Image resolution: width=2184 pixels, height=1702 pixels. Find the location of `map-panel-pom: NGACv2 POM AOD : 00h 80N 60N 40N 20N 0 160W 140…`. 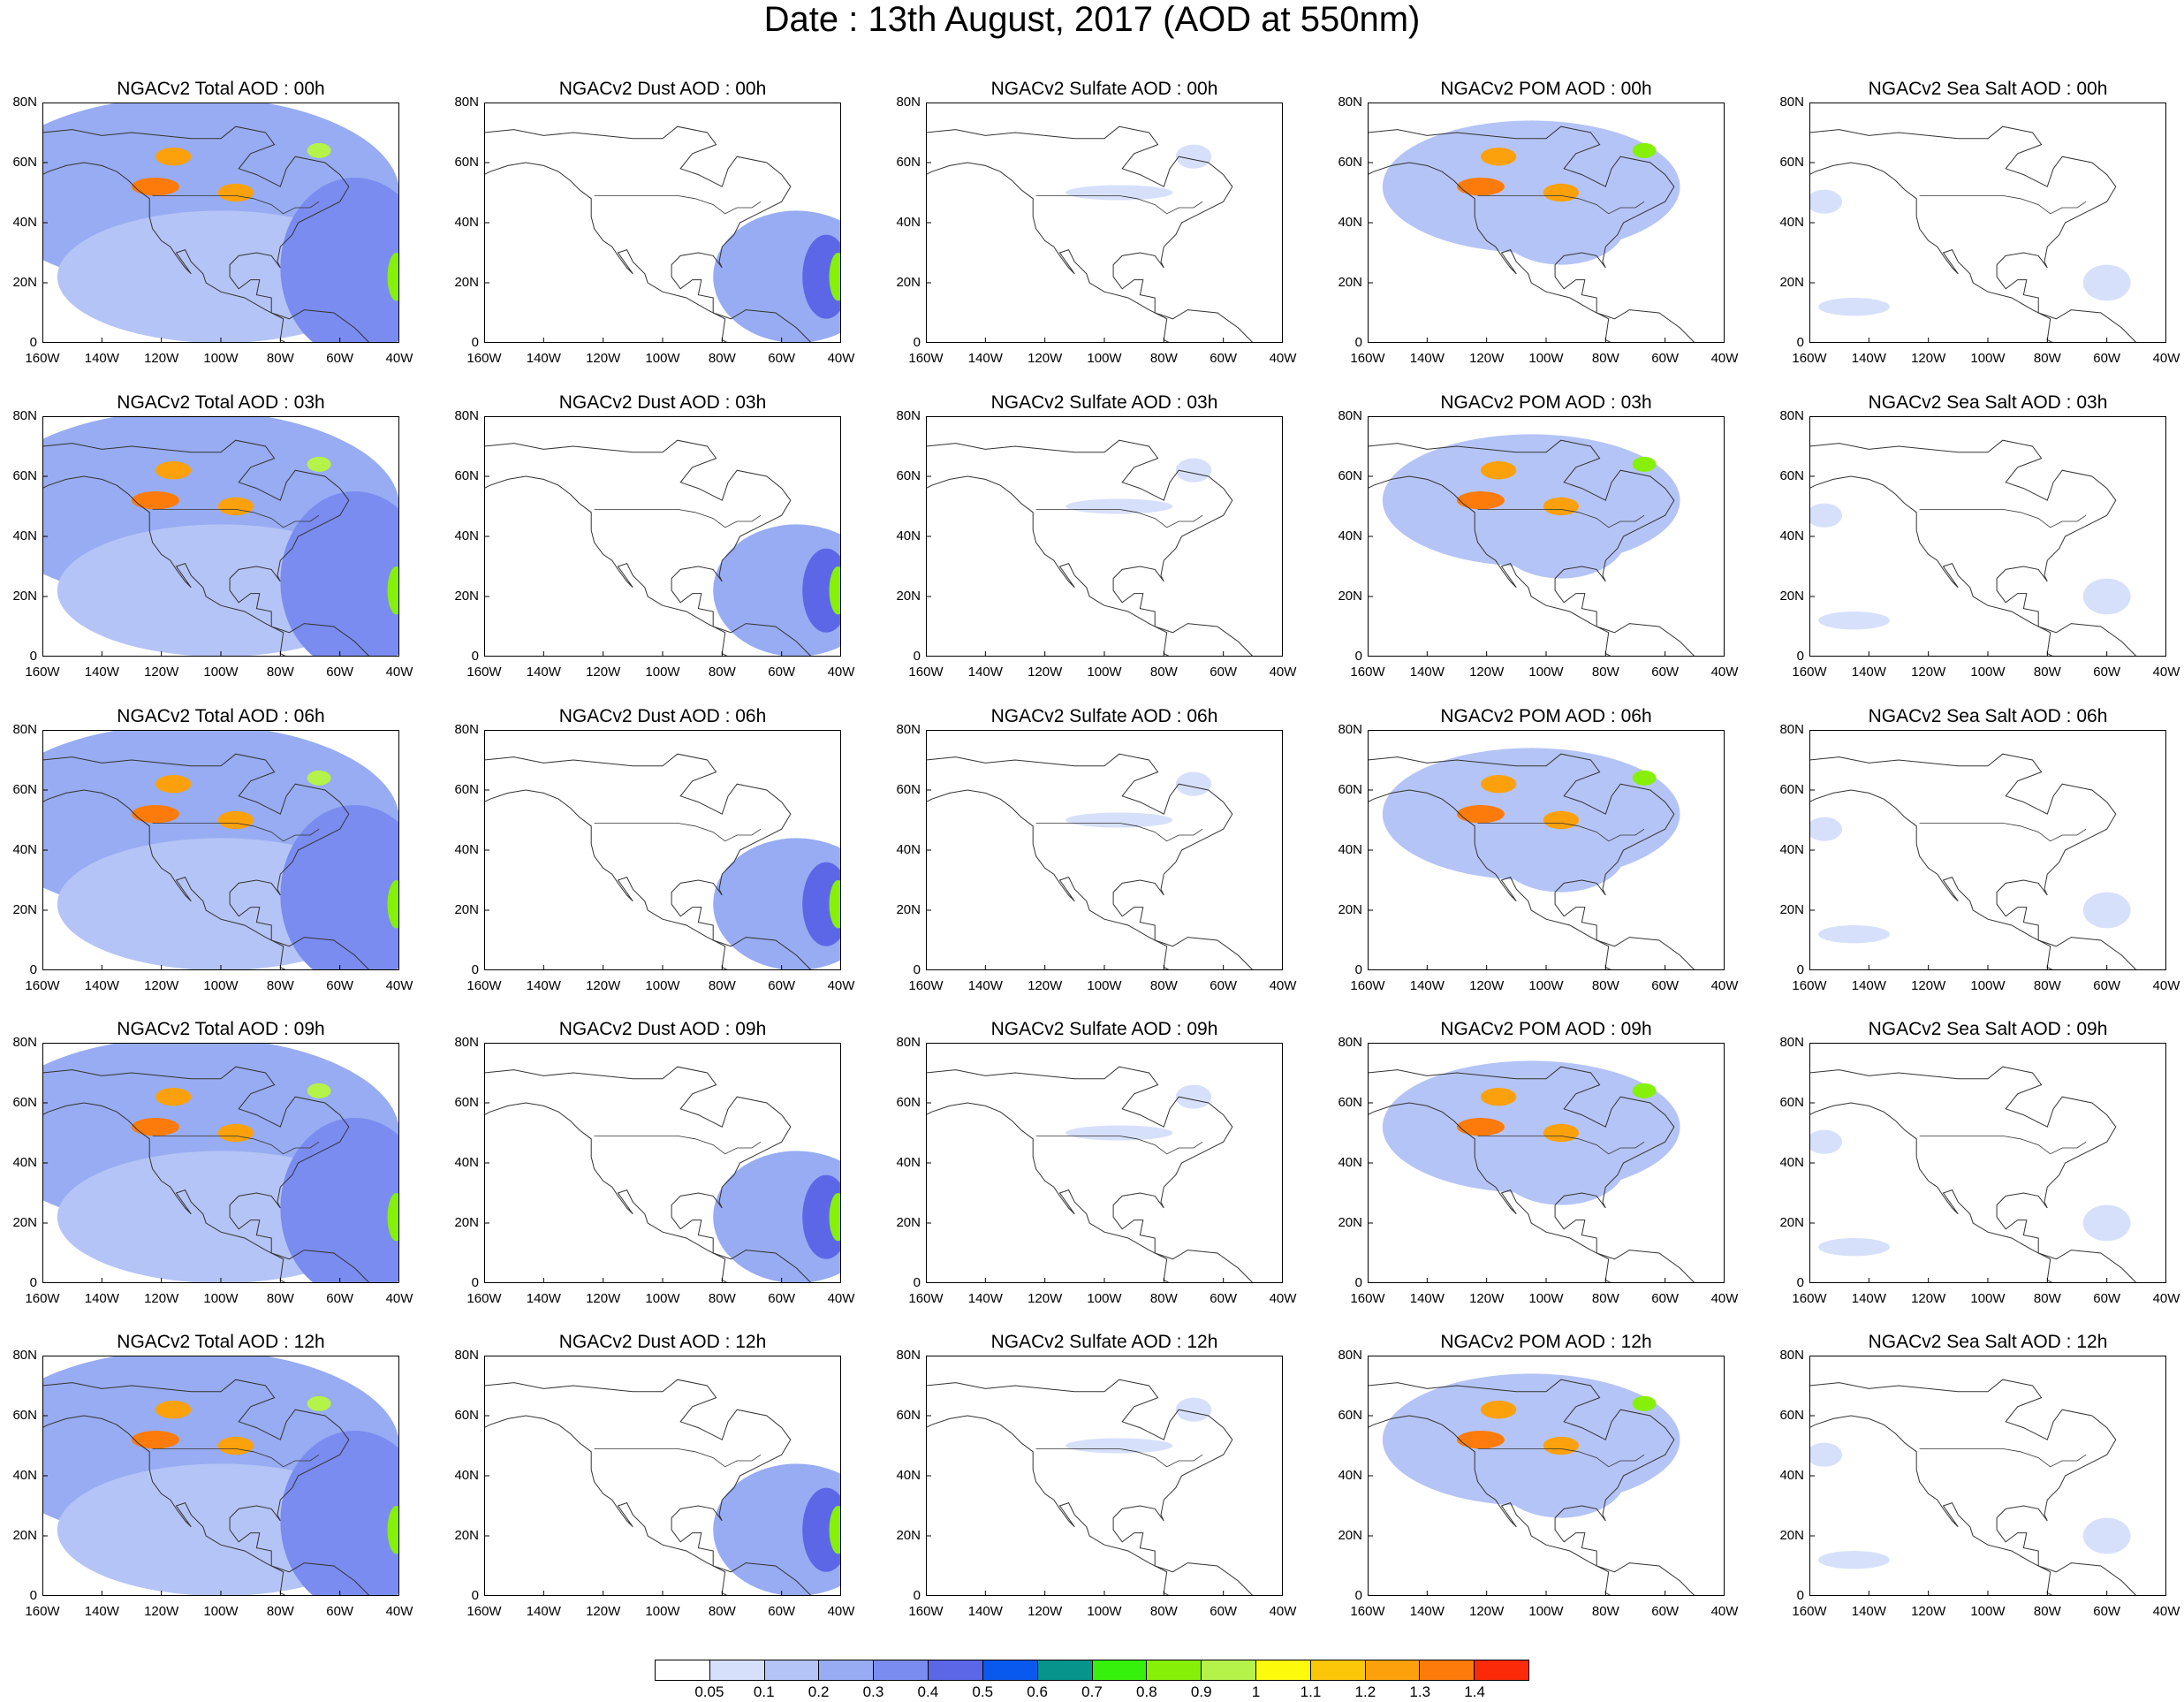

map-panel-pom: NGACv2 POM AOD : 00h 80N 60N 40N 20N 0 160W 140… is located at coordinates (1546, 235).